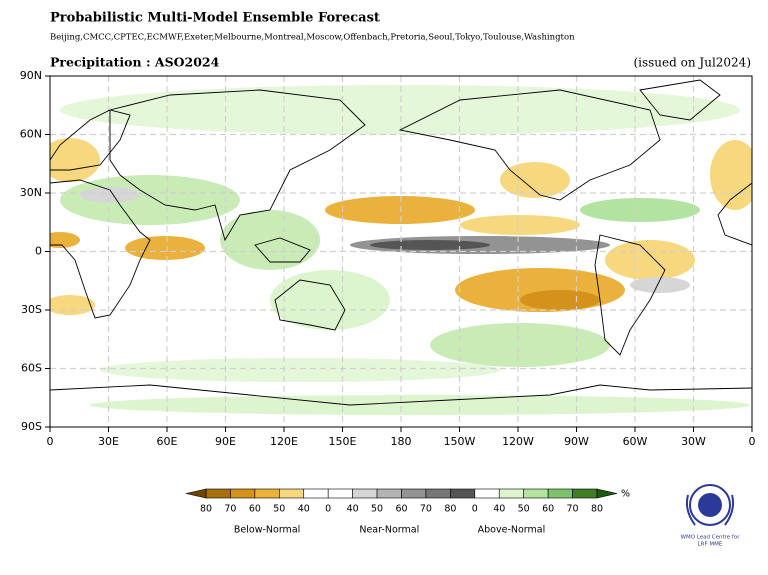 The height and width of the screenshot is (575, 768). What do you see at coordinates (267, 530) in the screenshot?
I see `colorbar-group: Below-Normal` at bounding box center [267, 530].